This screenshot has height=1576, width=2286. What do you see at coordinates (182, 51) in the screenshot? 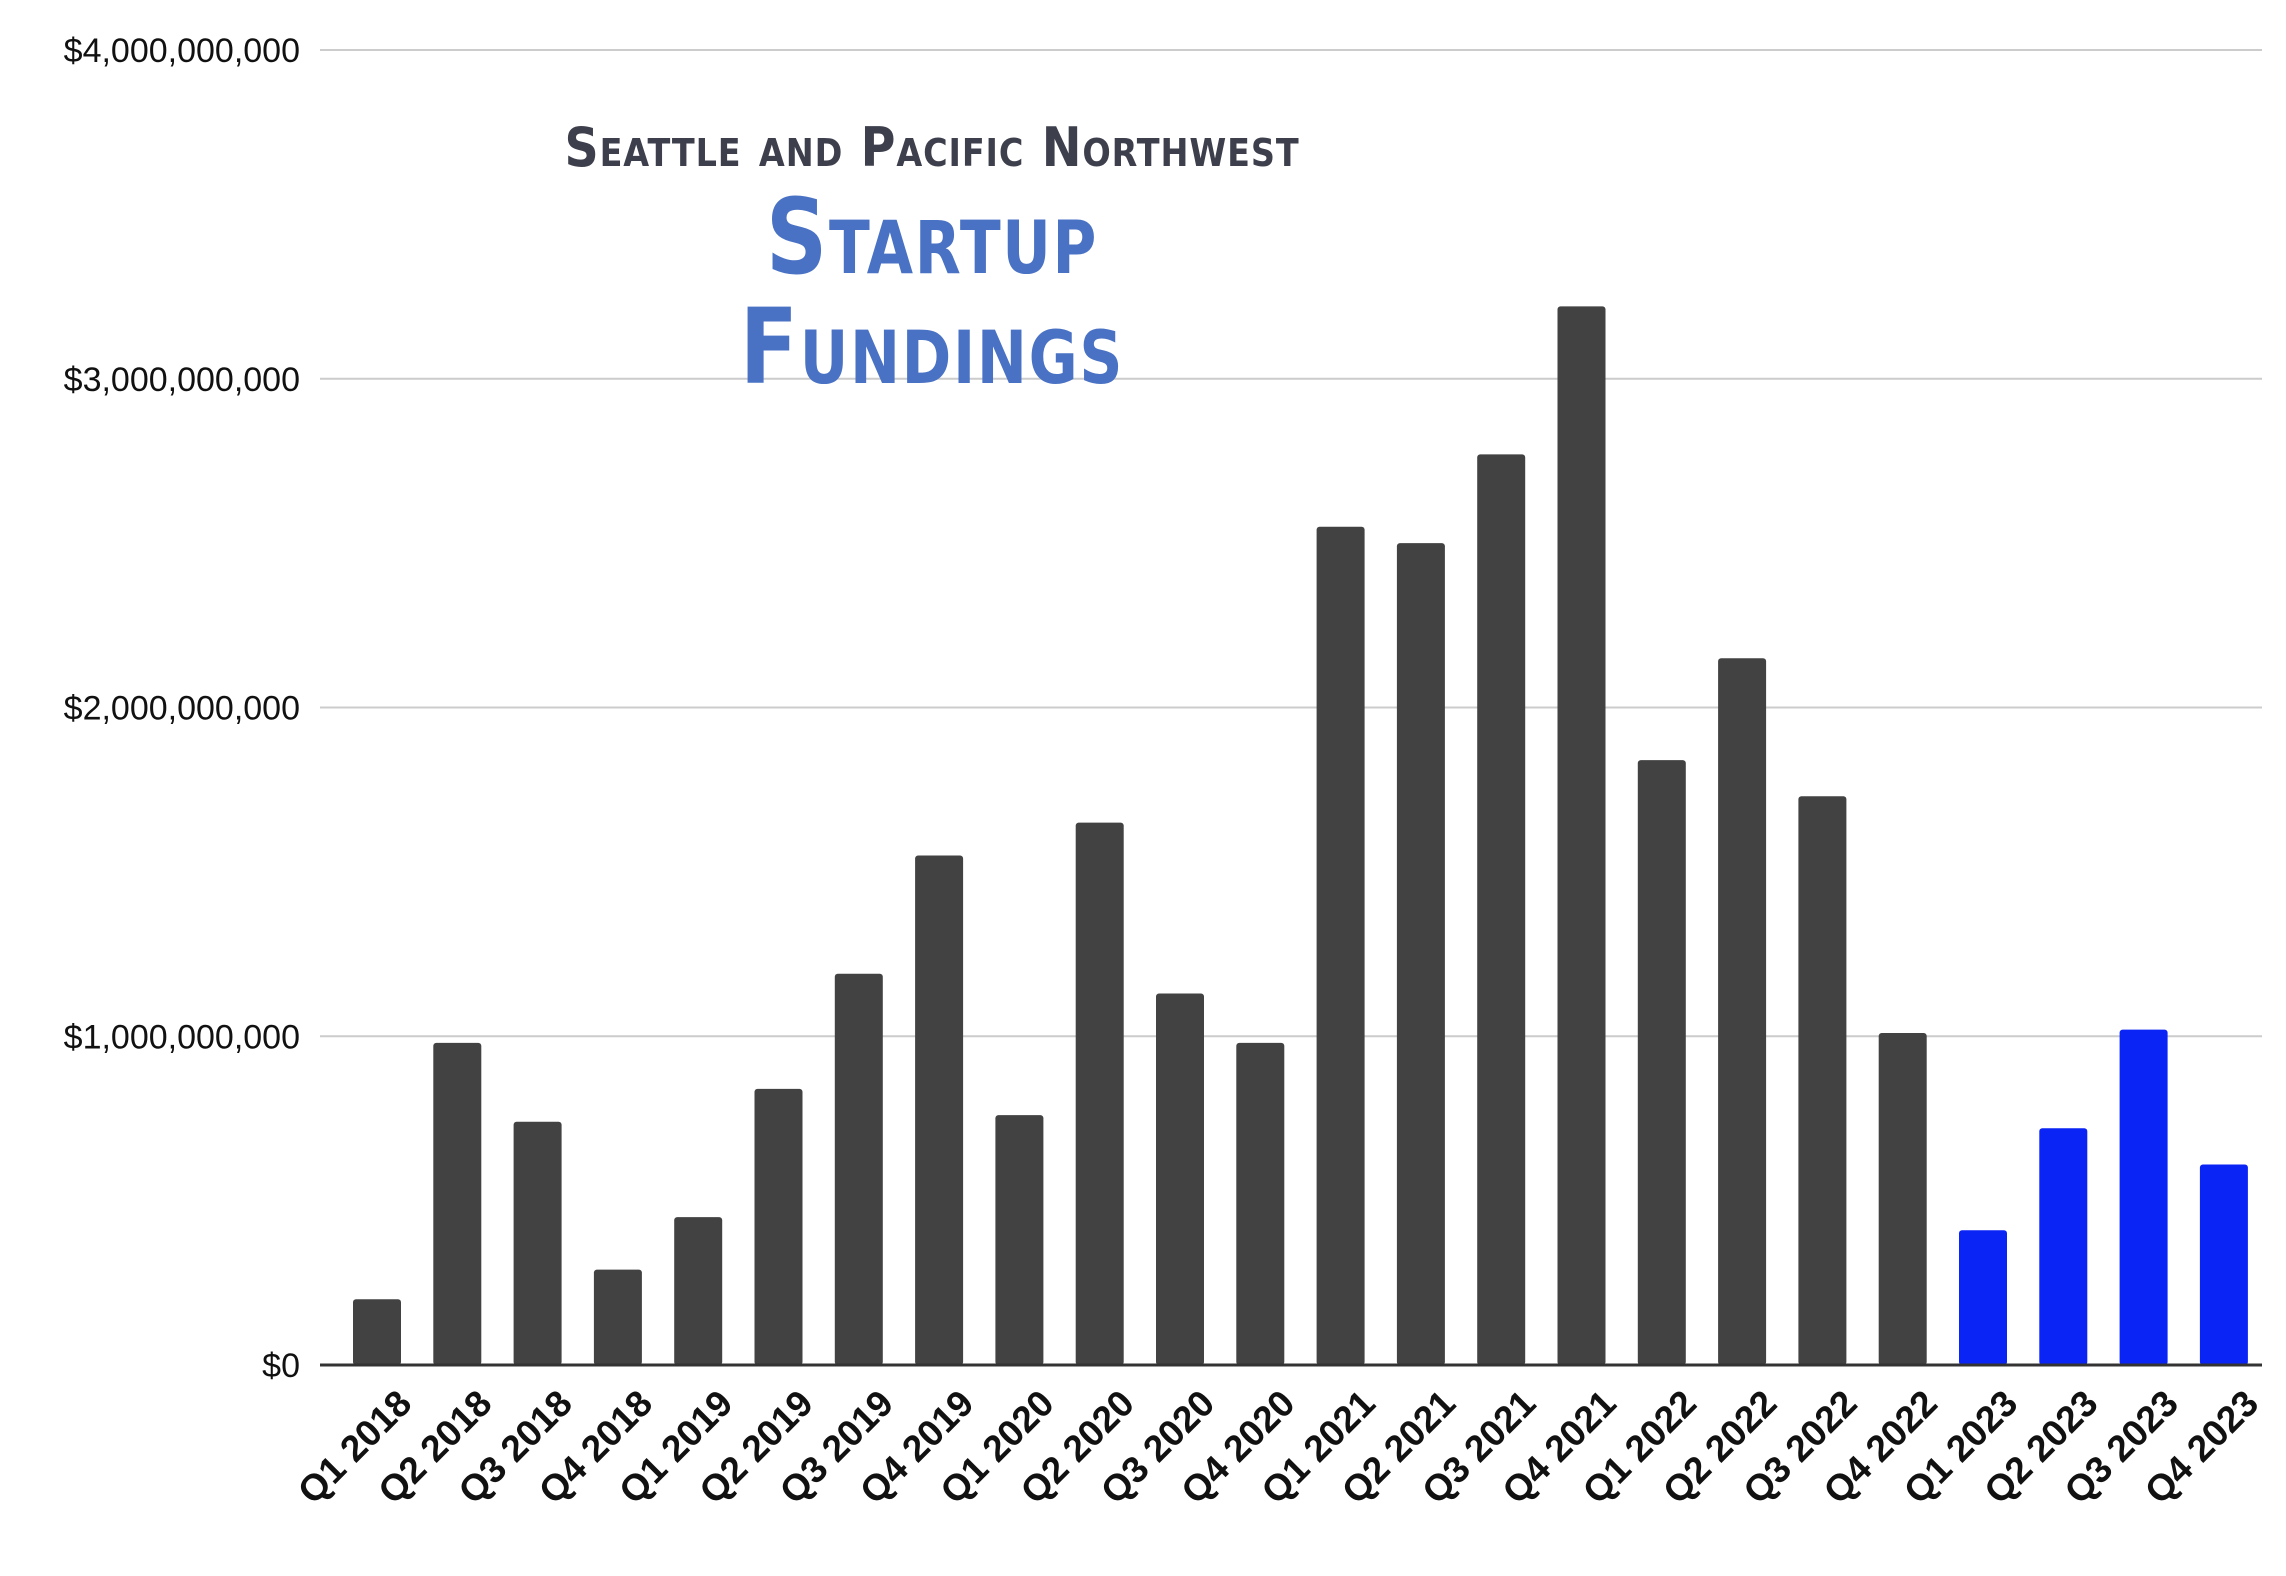
I see `y-tick-label: $4,000,000,000` at bounding box center [182, 51].